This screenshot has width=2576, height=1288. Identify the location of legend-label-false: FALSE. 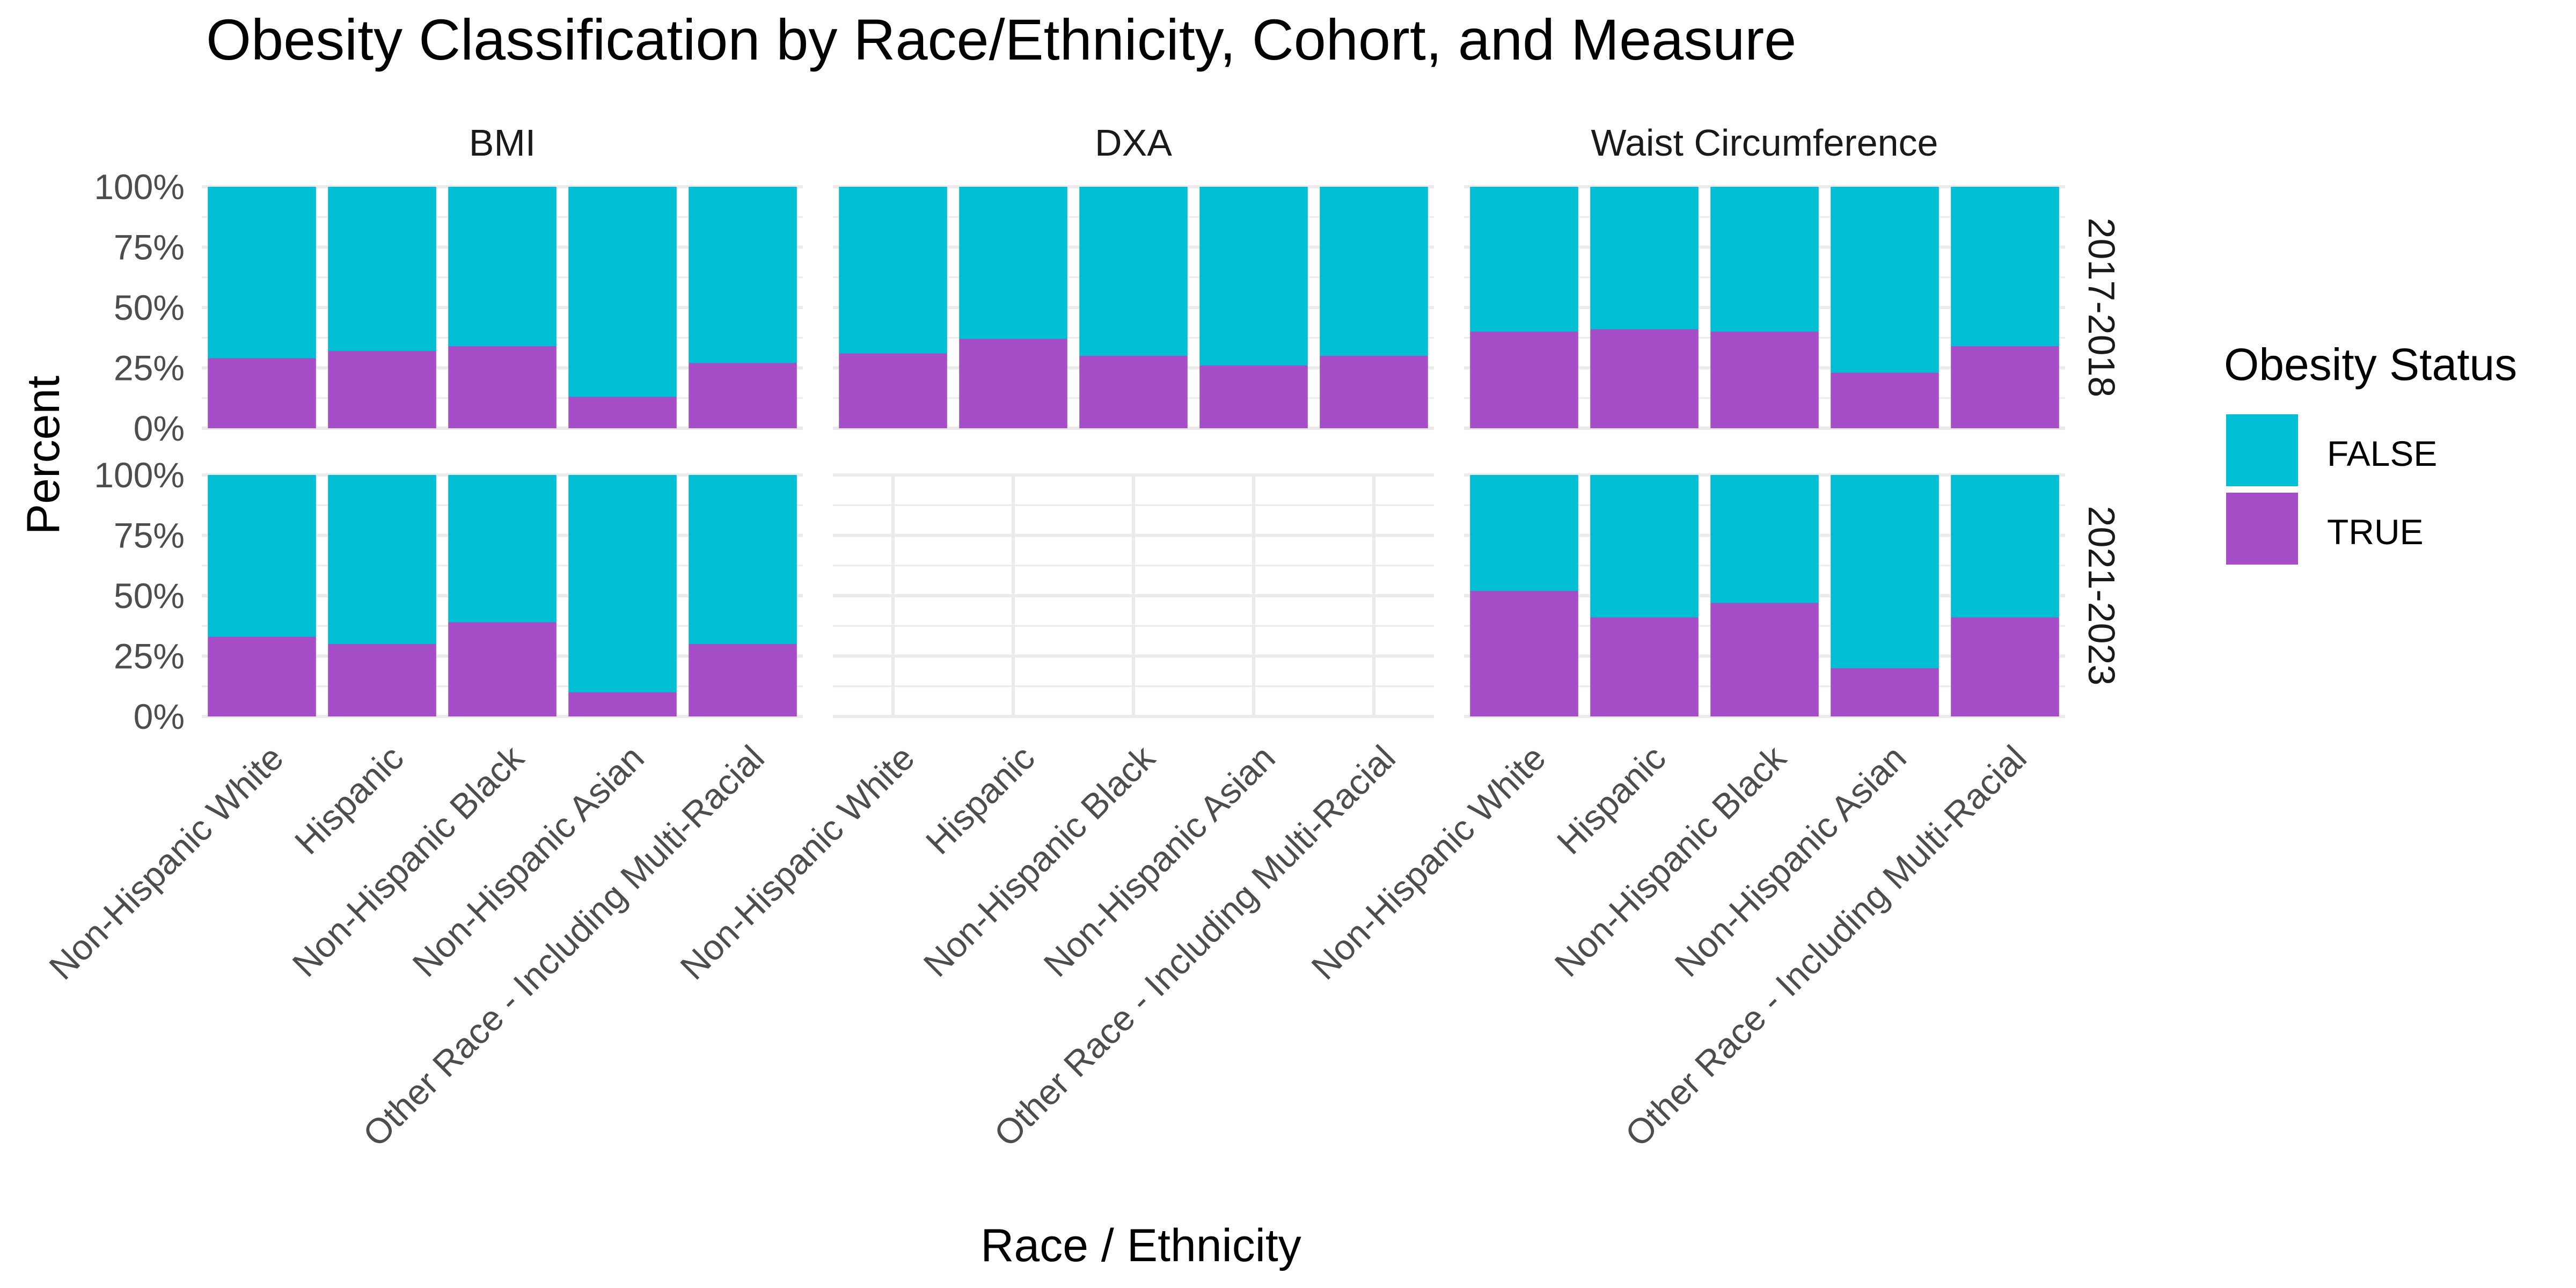
(2382, 453).